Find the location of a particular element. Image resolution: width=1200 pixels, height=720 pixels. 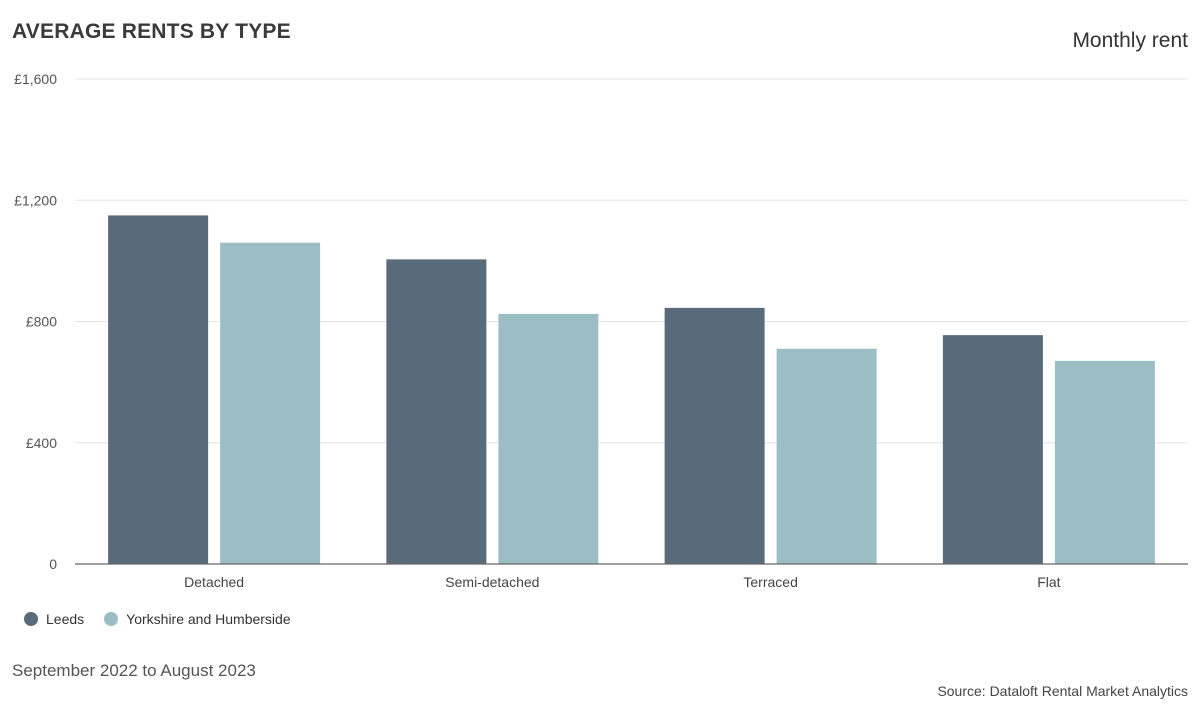

legend: Leeds Yorkshire and Humberside is located at coordinates (167, 619).